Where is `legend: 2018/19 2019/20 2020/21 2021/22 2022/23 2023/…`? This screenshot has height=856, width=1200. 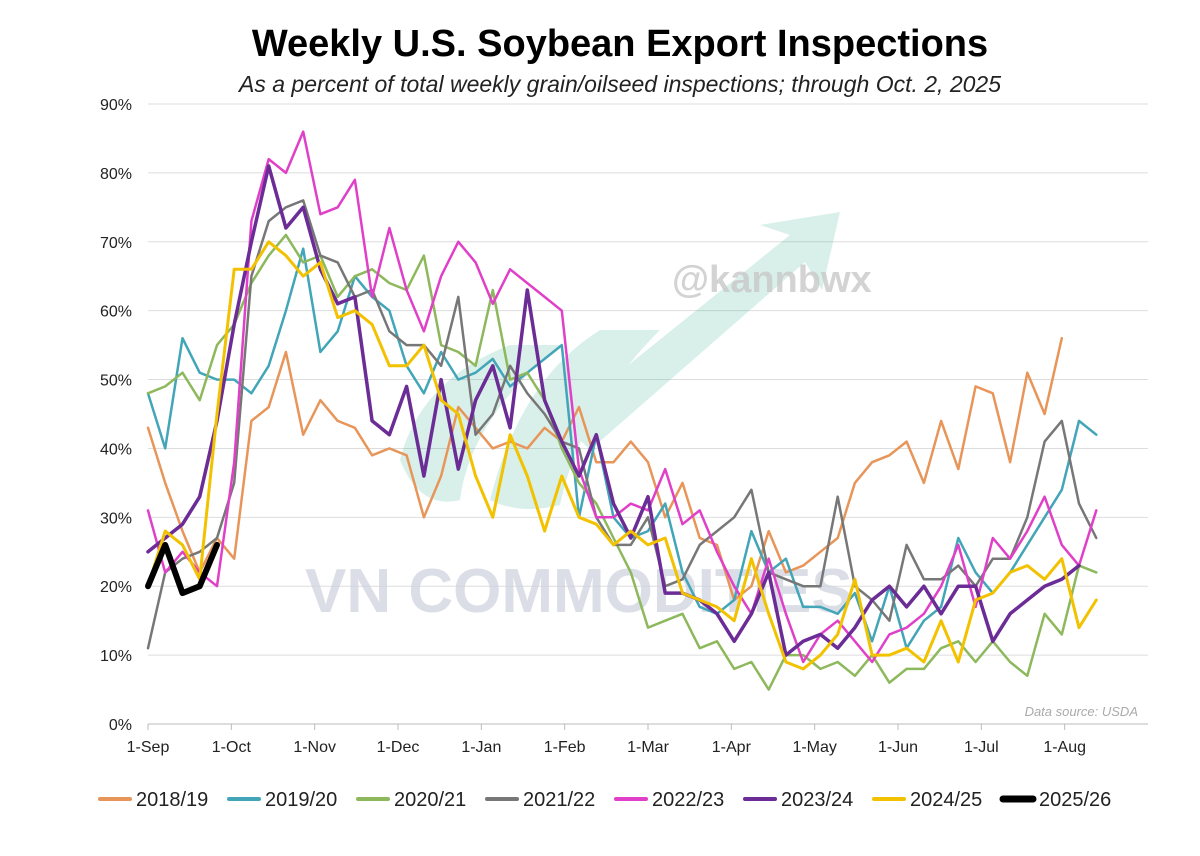 legend: 2018/19 2019/20 2020/21 2021/22 2022/23 2023/… is located at coordinates (604, 800).